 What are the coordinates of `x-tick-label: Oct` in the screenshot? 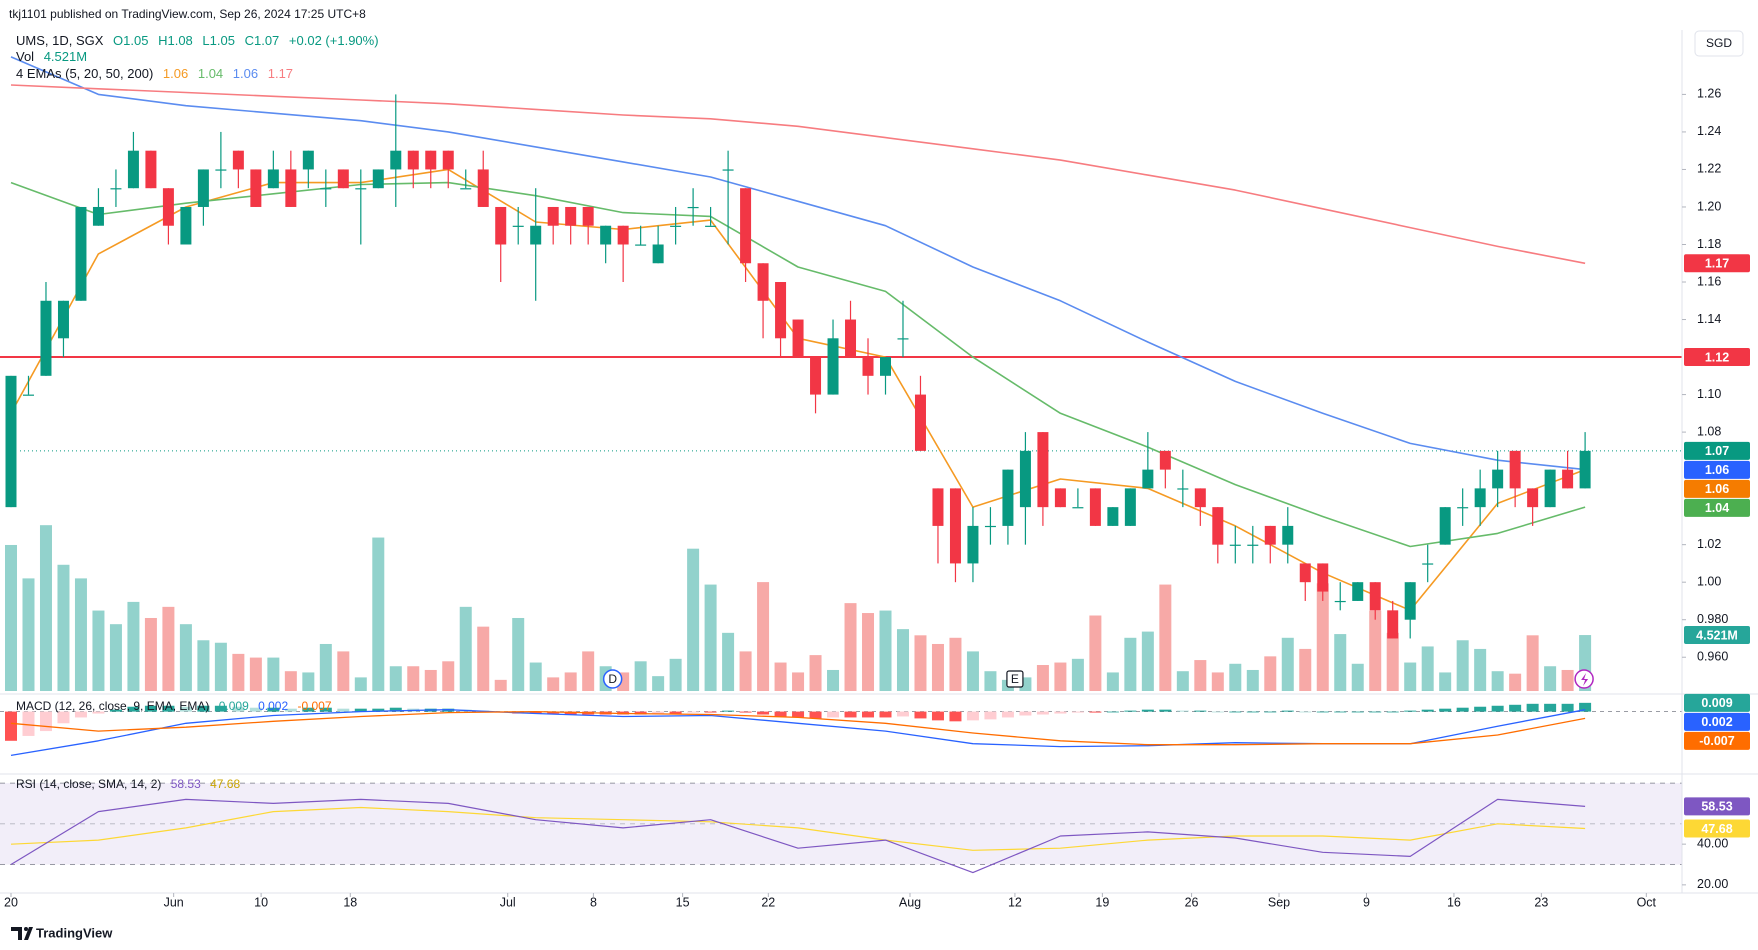 It's located at (1647, 902).